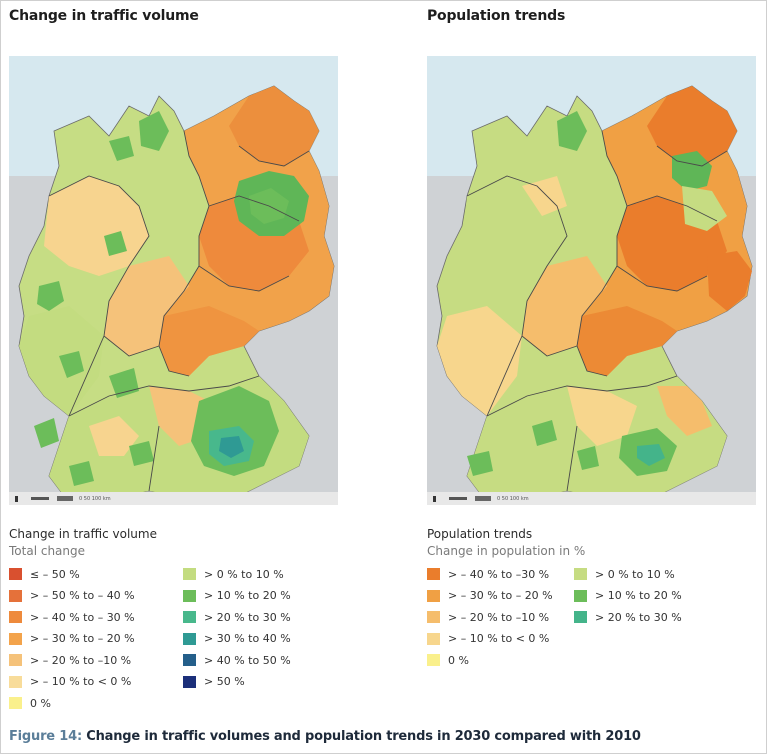 This screenshot has width=767, height=754. I want to click on population-legend-item: > 0 % to 10 %, so click(624, 574).